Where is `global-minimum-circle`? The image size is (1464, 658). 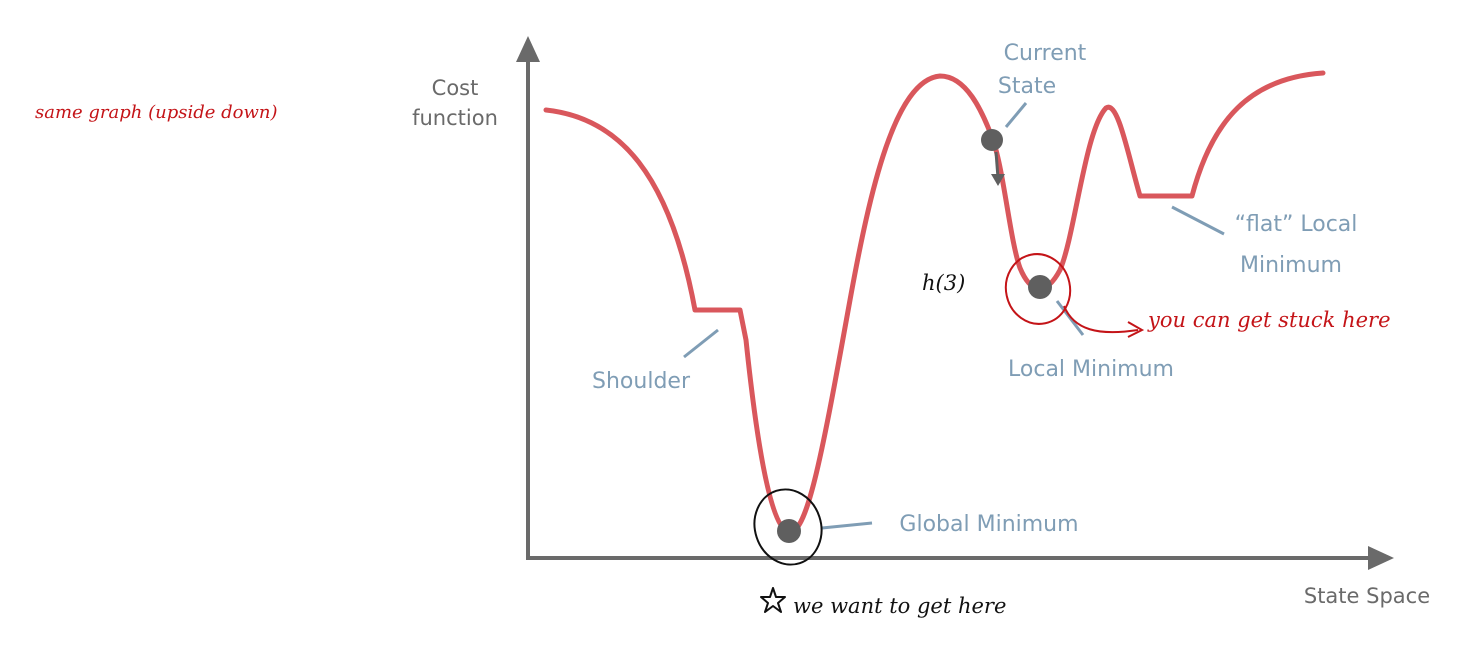 global-minimum-circle is located at coordinates (788, 527).